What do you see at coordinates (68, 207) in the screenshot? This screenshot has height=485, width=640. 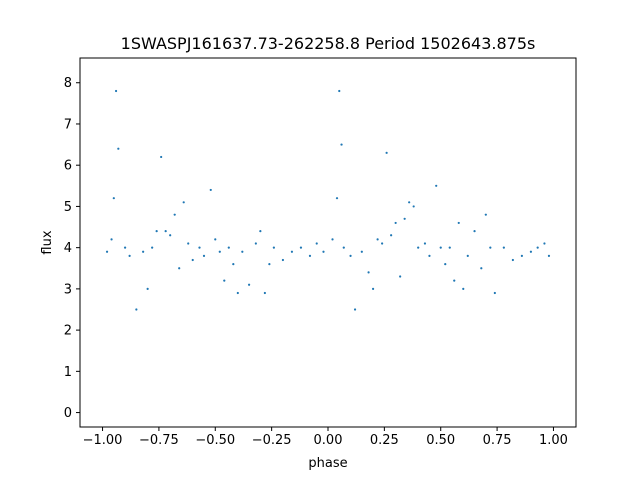 I see `y-tick-label: 5` at bounding box center [68, 207].